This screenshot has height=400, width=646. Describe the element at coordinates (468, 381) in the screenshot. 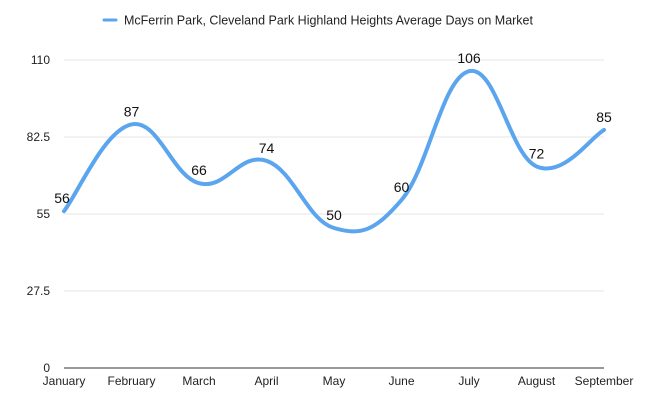

I see `x-tick-label: July` at that location.